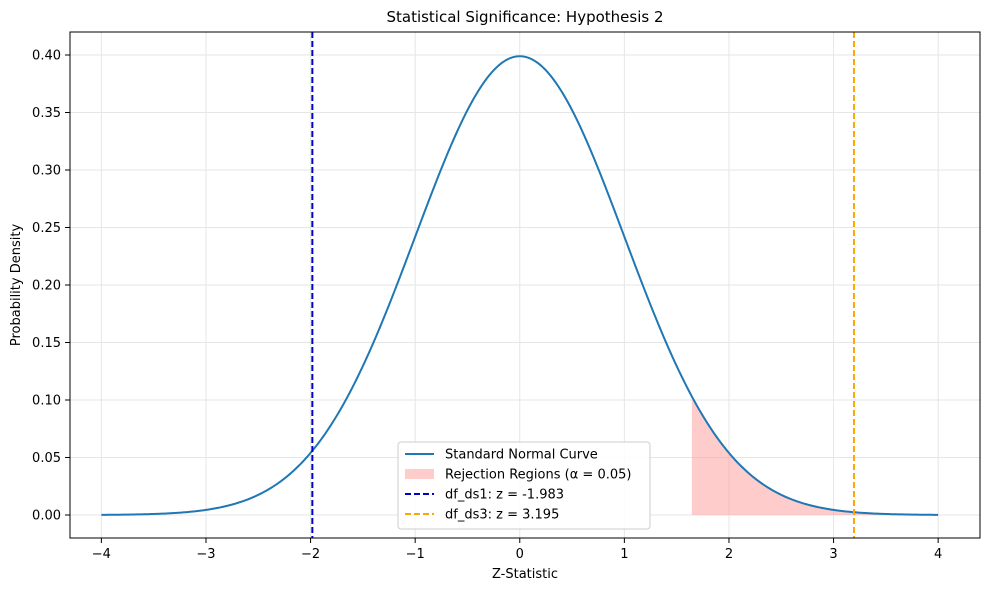  I want to click on y-axis: 0.00 0.05 0.10 0.15 0.20 0.25 0.30 0.35 0.40, so click(51, 286).